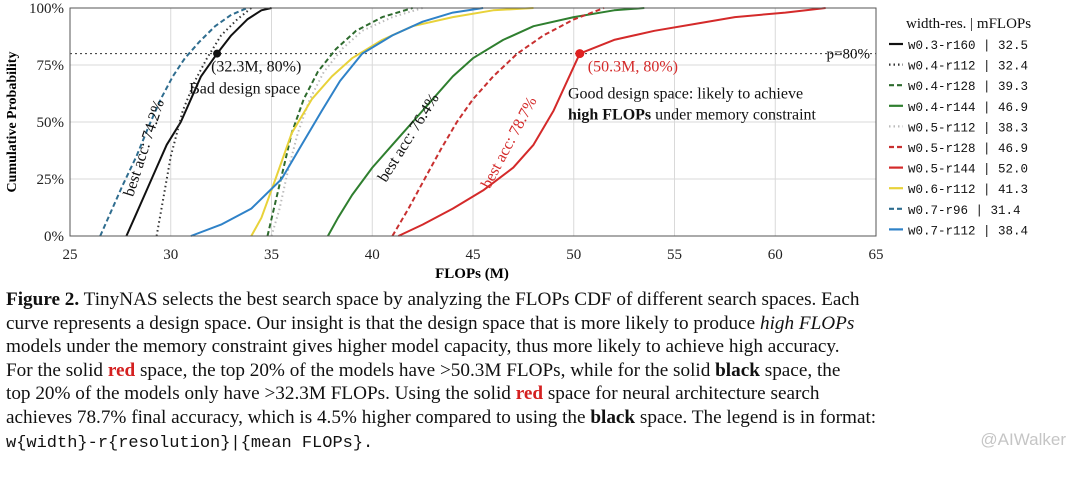 This screenshot has width=1080, height=478. What do you see at coordinates (580, 54) in the screenshot?
I see `marker-red` at bounding box center [580, 54].